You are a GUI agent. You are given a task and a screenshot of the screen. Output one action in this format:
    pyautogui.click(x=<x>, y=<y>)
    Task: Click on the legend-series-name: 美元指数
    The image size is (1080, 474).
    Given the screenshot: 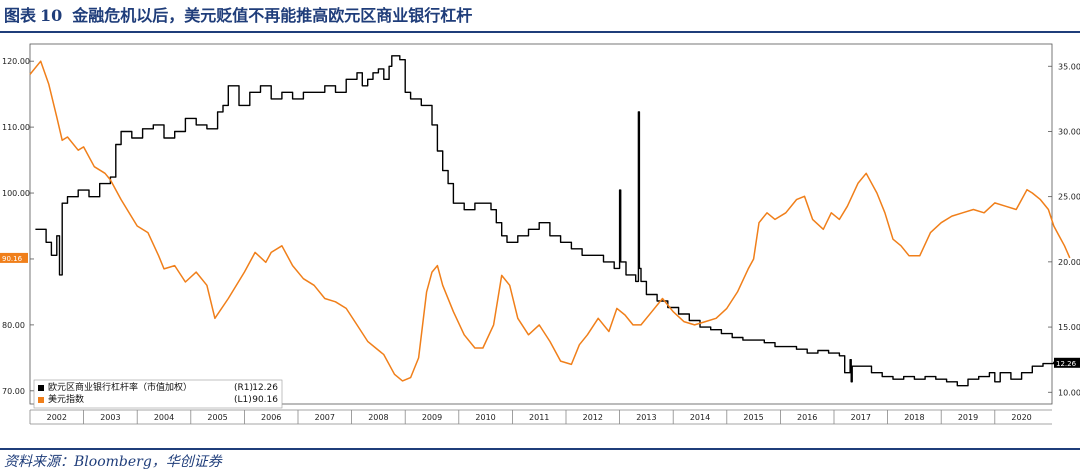 What is the action you would take?
    pyautogui.click(x=66, y=399)
    